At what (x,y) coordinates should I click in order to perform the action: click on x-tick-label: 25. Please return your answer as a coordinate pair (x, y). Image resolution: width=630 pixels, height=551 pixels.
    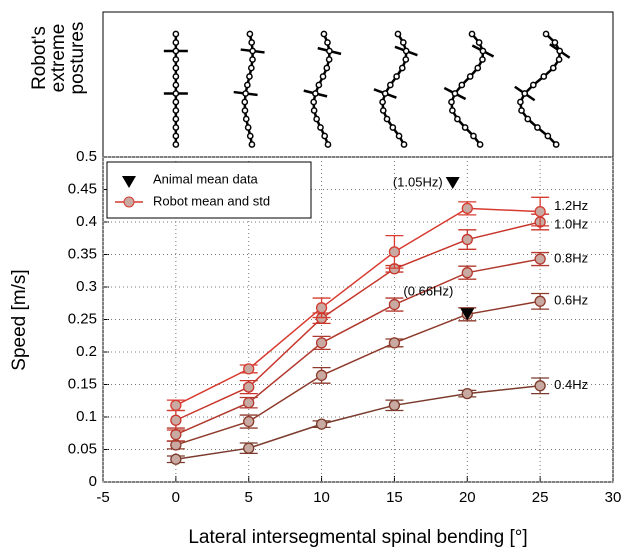
    Looking at the image, I should click on (540, 497).